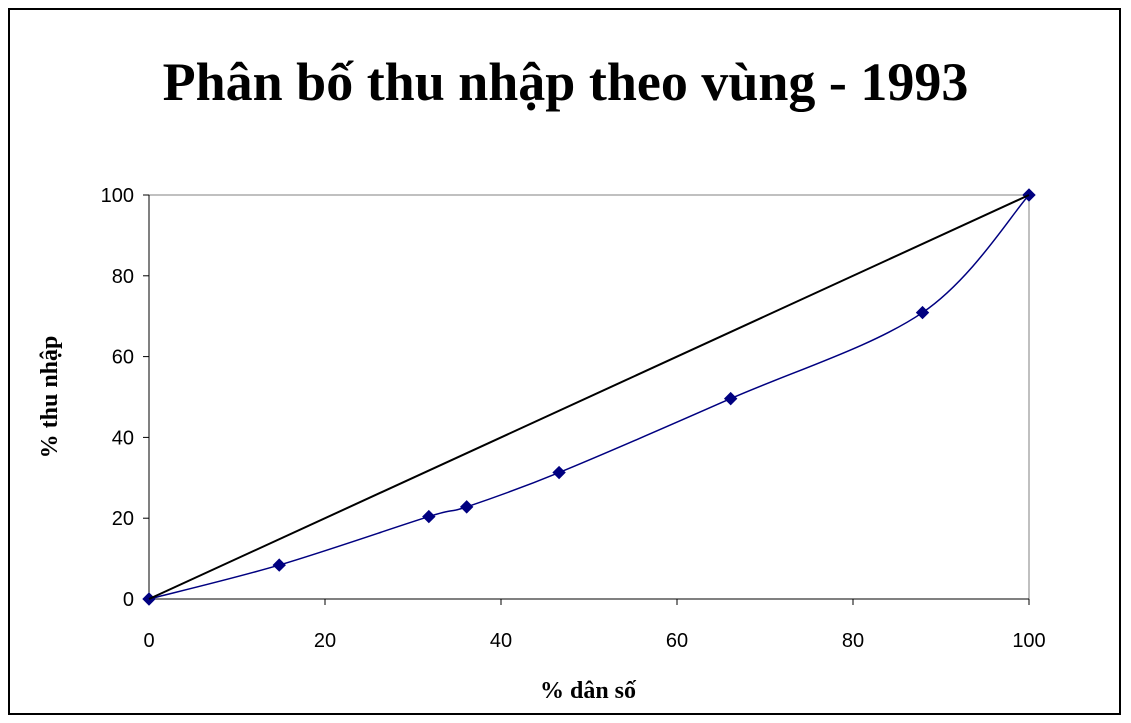 The height and width of the screenshot is (723, 1131). Describe the element at coordinates (123, 438) in the screenshot. I see `y-tick-label: 40` at that location.